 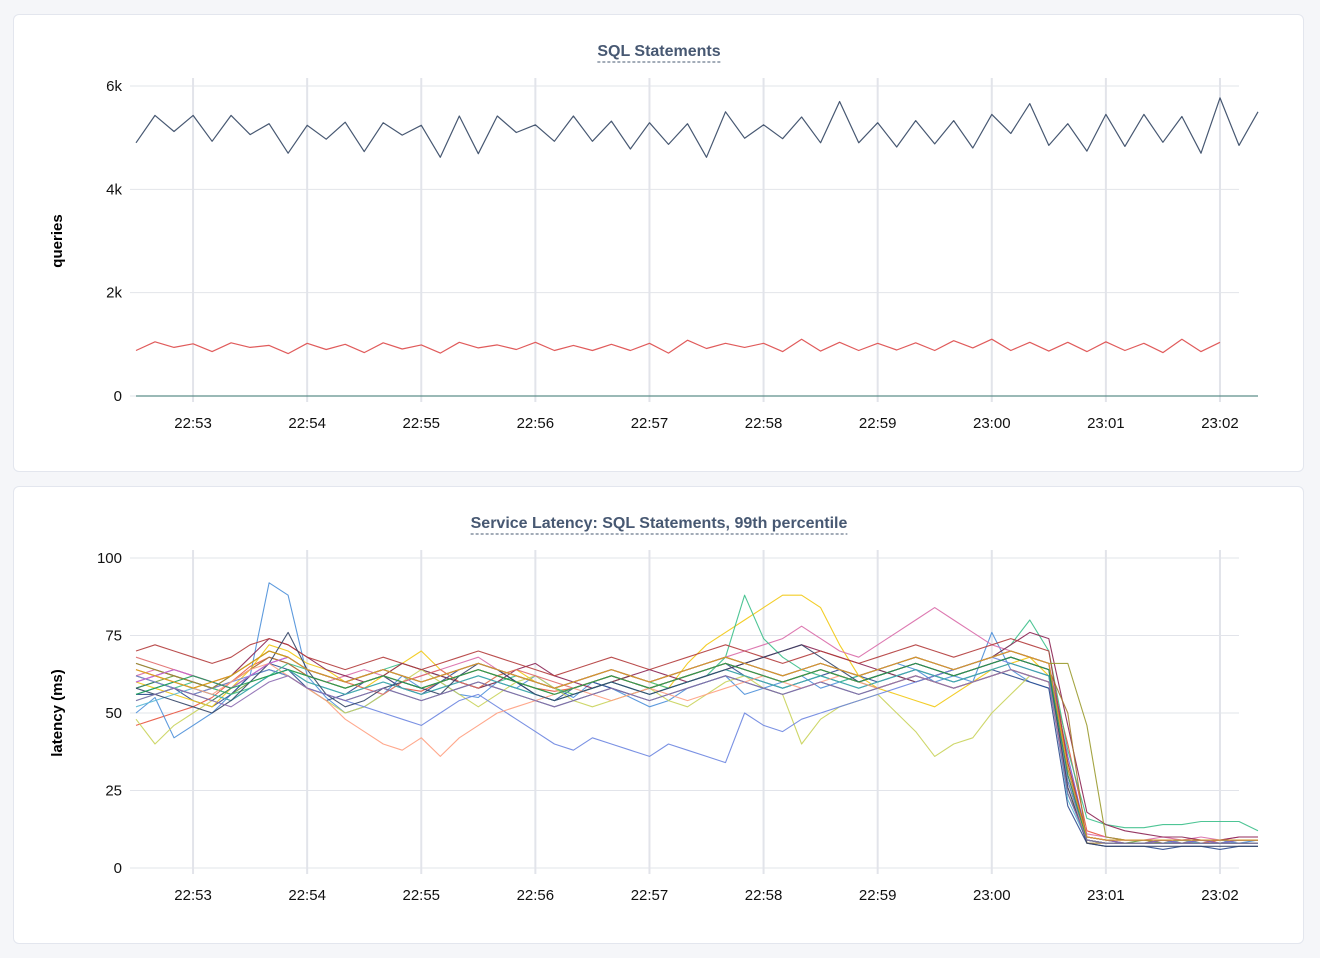 I want to click on y-axis-label: queries, so click(x=57, y=240).